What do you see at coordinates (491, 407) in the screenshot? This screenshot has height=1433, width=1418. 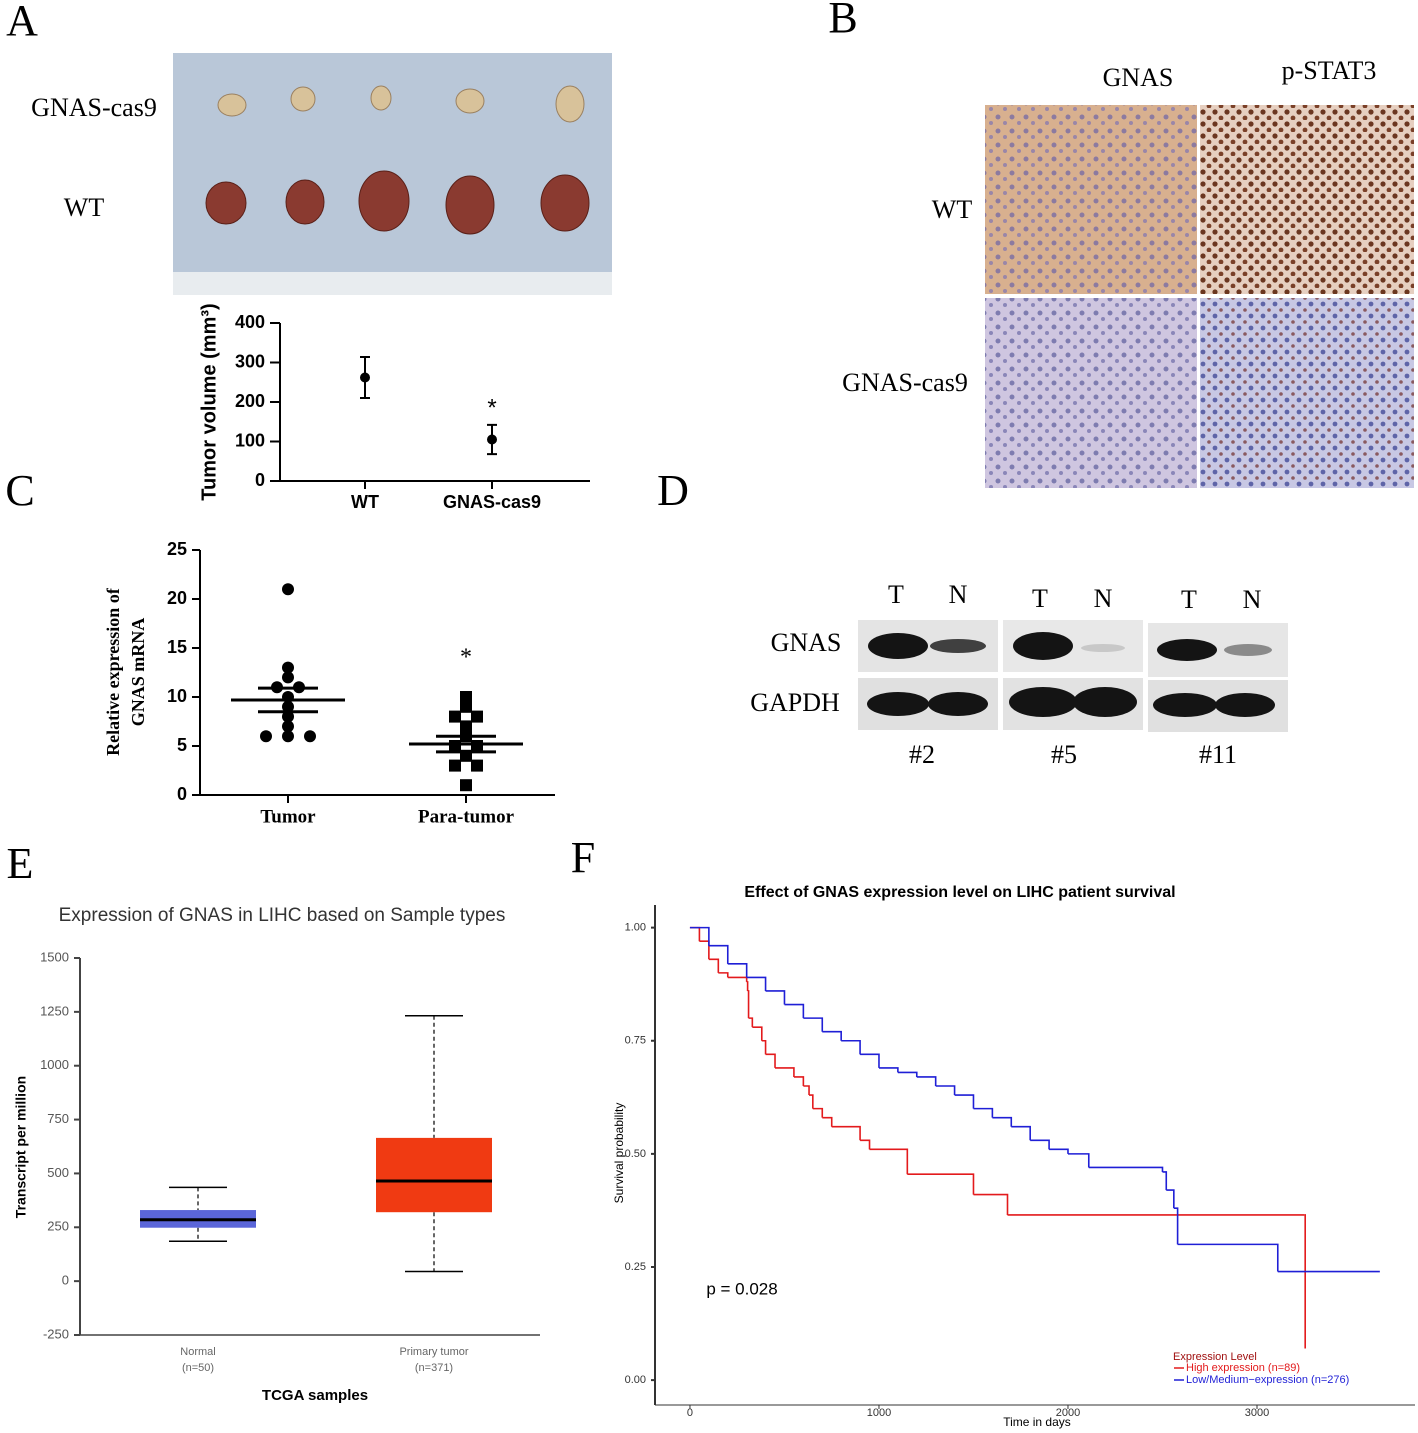 I see `significance-mark: *` at bounding box center [491, 407].